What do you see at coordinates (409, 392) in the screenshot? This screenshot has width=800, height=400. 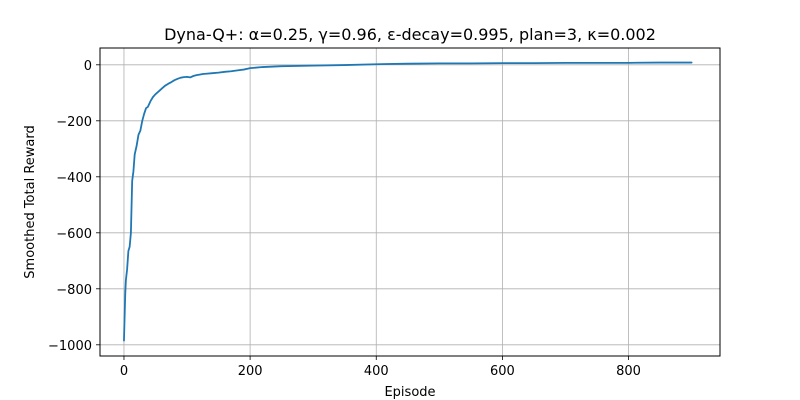 I see `x-axis-label: Episode` at bounding box center [409, 392].